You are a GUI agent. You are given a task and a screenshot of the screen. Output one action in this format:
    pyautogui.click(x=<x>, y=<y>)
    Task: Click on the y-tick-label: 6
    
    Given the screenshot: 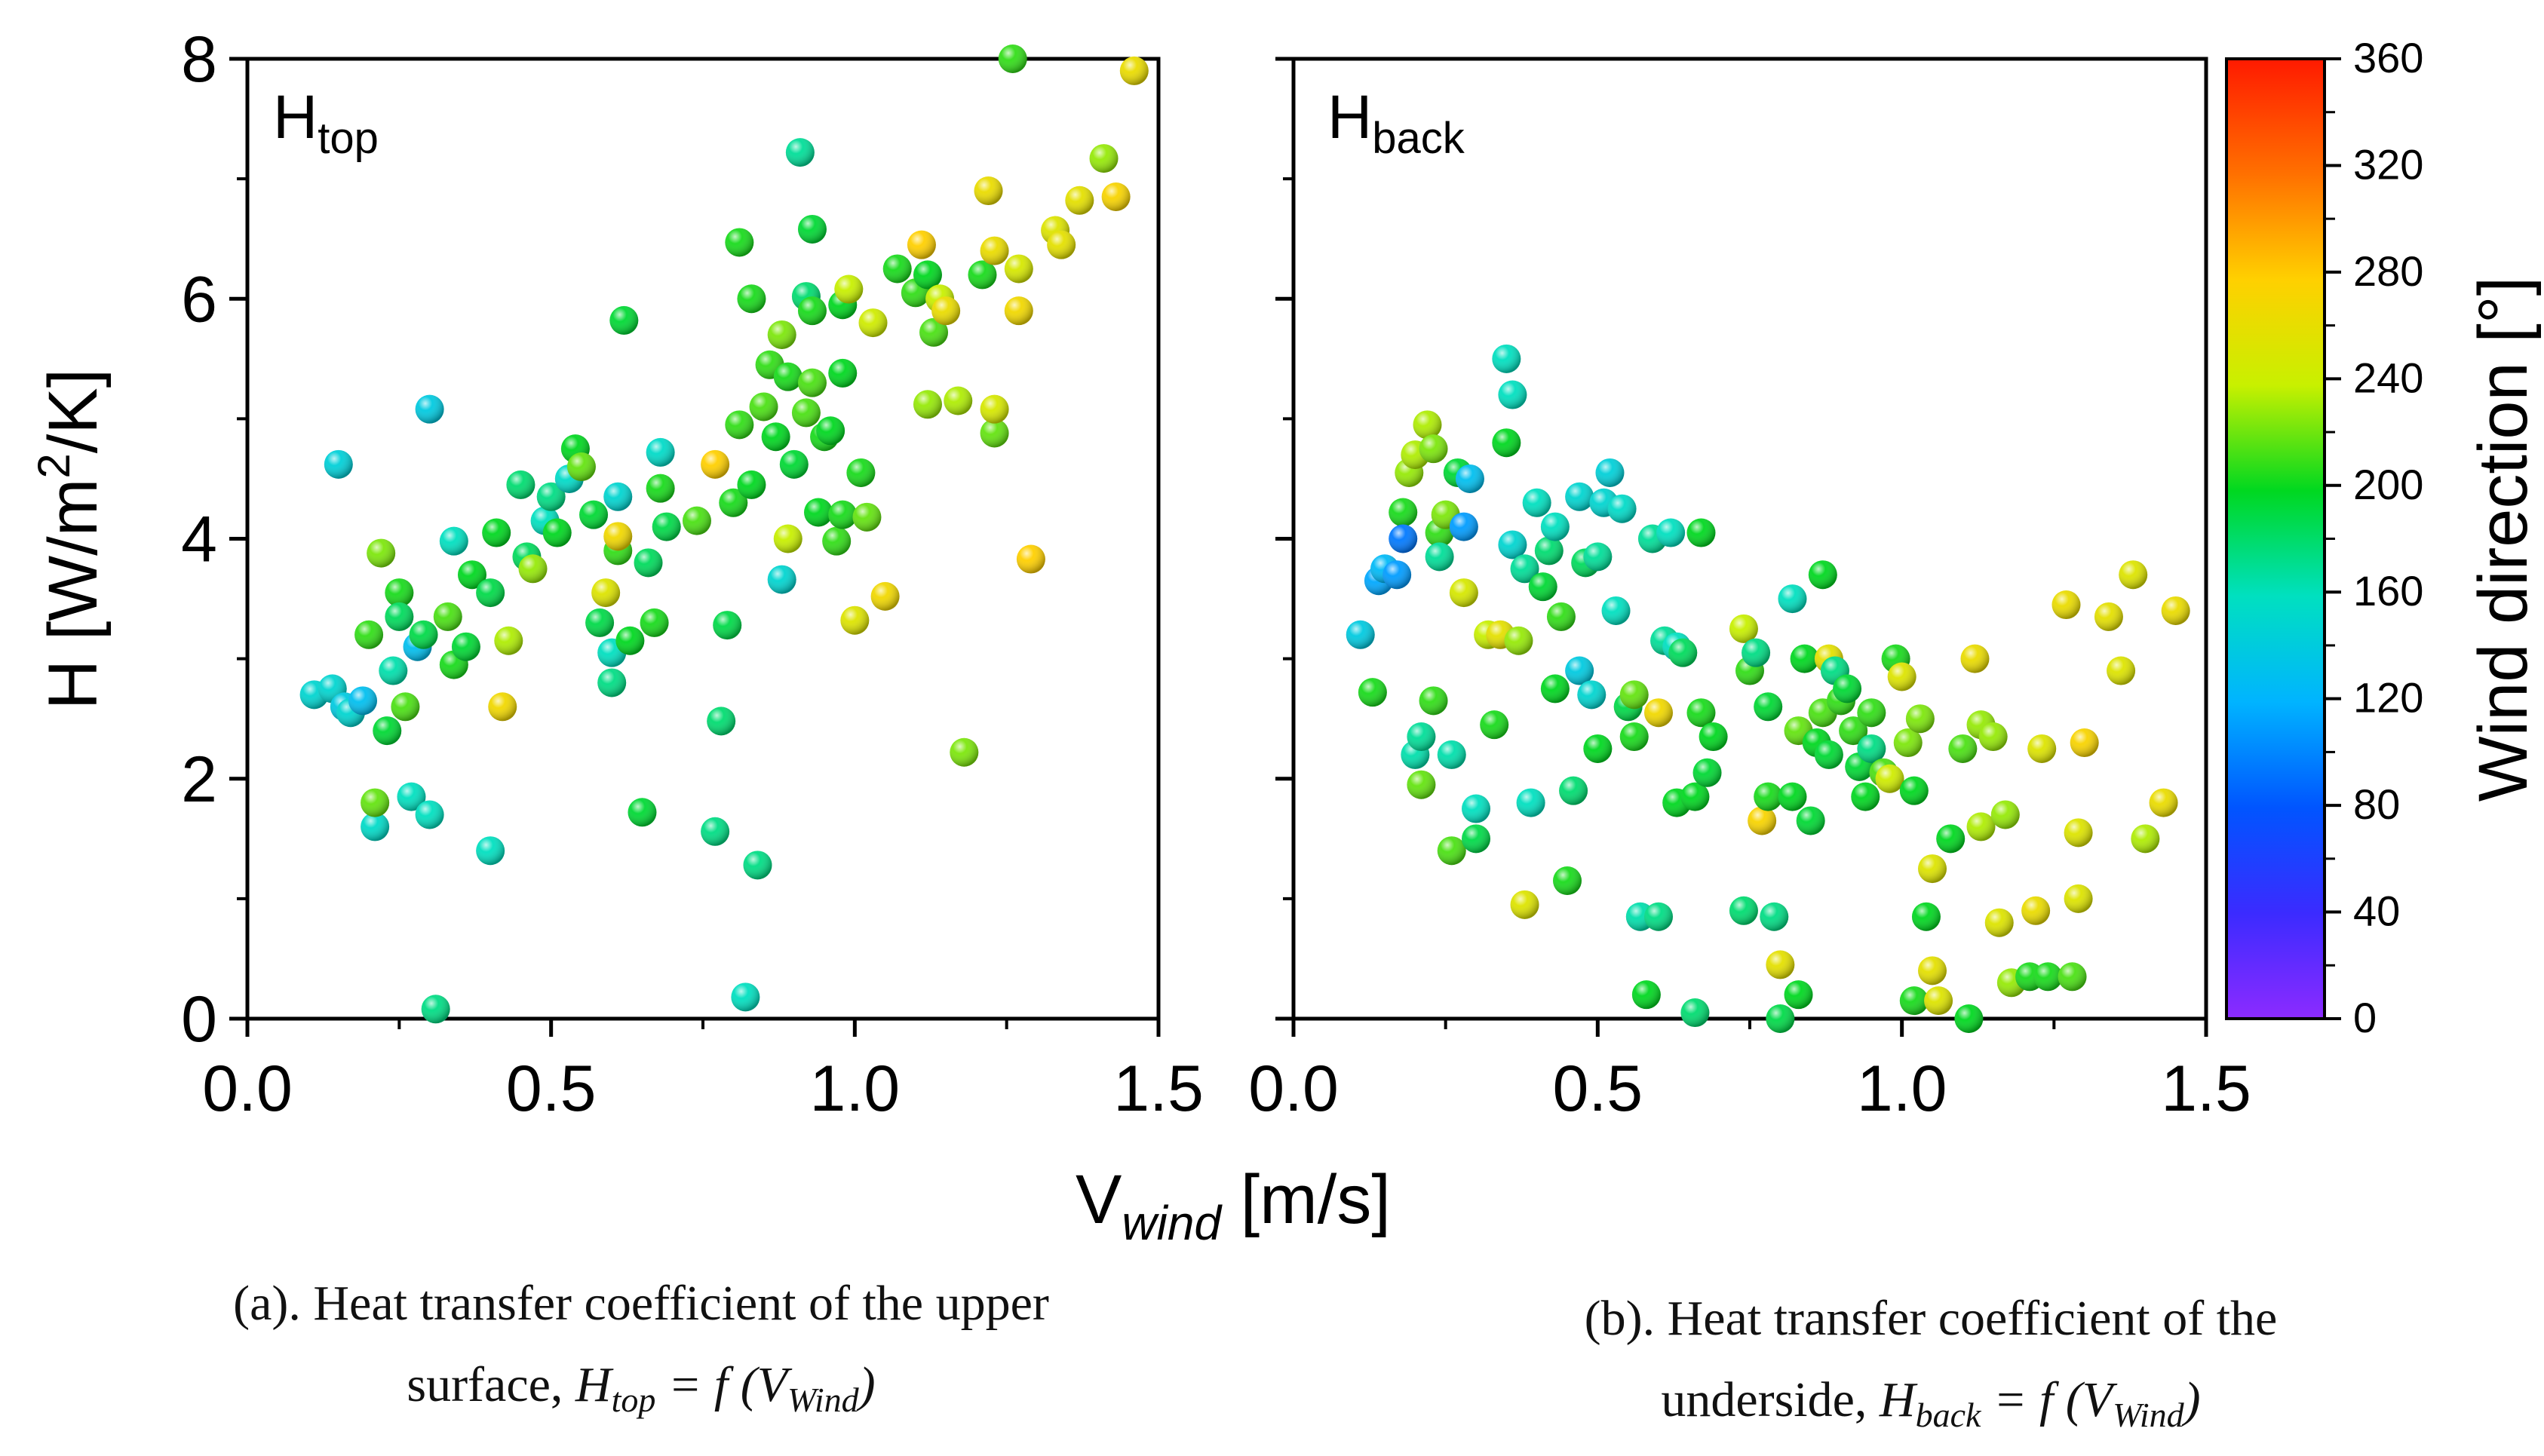 What is the action you would take?
    pyautogui.click(x=199, y=299)
    